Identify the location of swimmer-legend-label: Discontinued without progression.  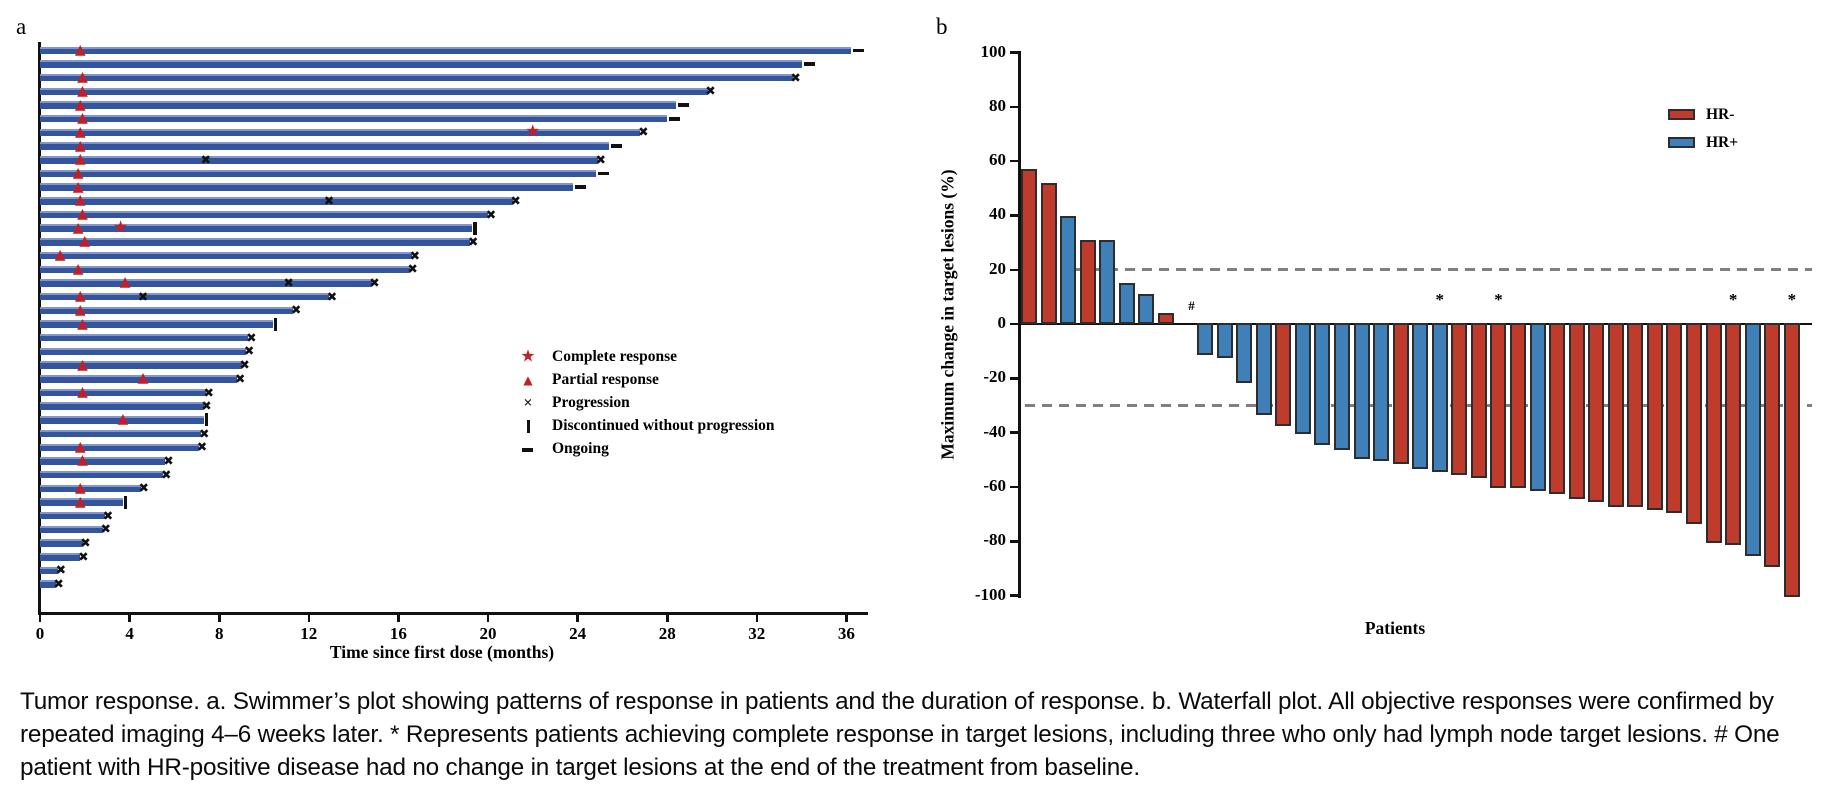
(663, 426).